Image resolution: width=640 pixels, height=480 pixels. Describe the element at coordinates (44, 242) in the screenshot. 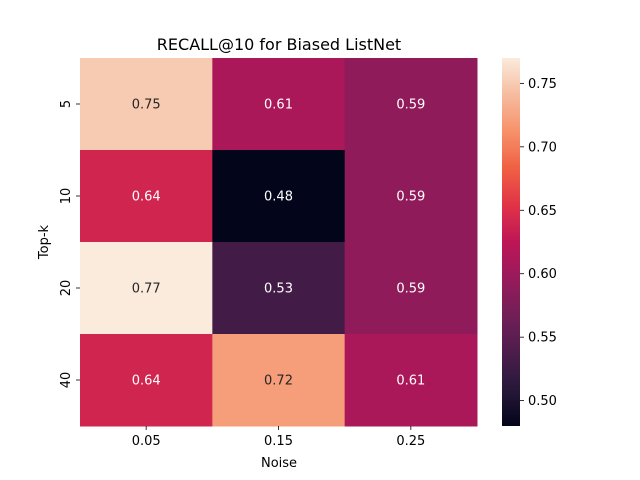

I see `y-axis-label: Top-k` at that location.